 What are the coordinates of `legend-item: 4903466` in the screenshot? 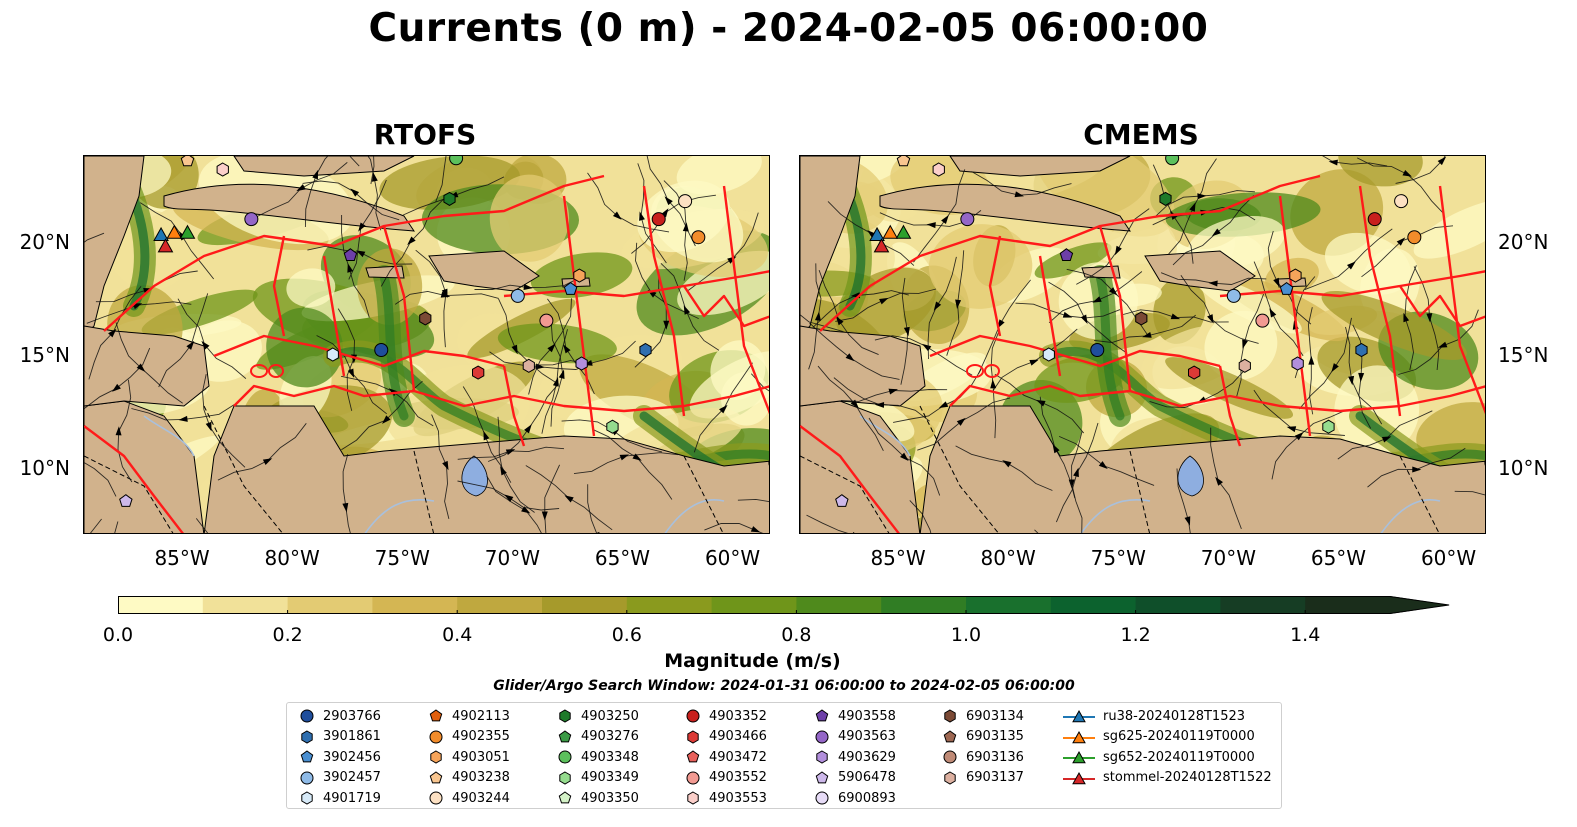 It's located at (726, 737).